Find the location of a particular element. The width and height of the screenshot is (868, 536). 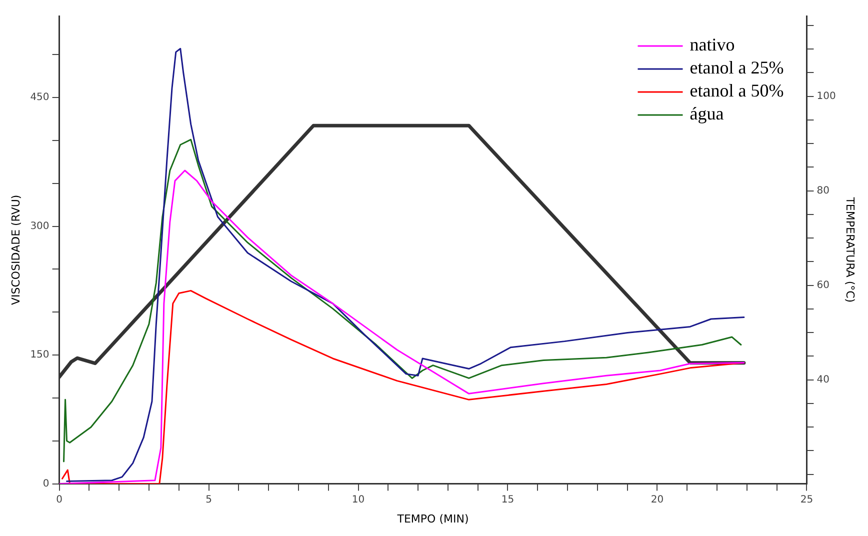

y2-tick-label: 60 is located at coordinates (823, 285).